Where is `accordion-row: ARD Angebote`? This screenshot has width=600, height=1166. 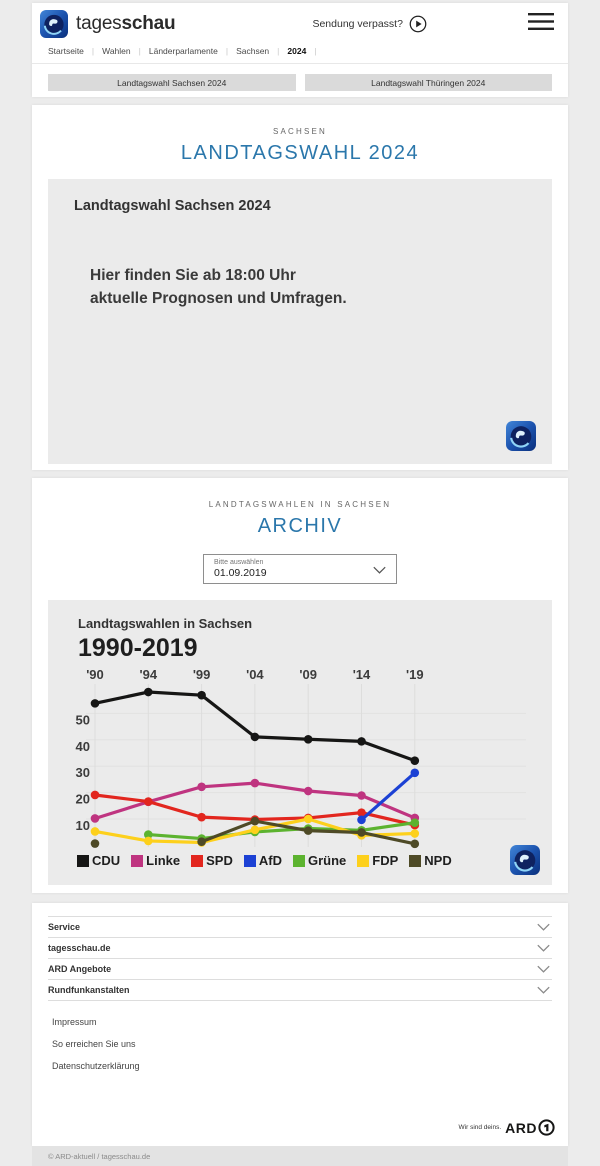 accordion-row: ARD Angebote is located at coordinates (300, 969).